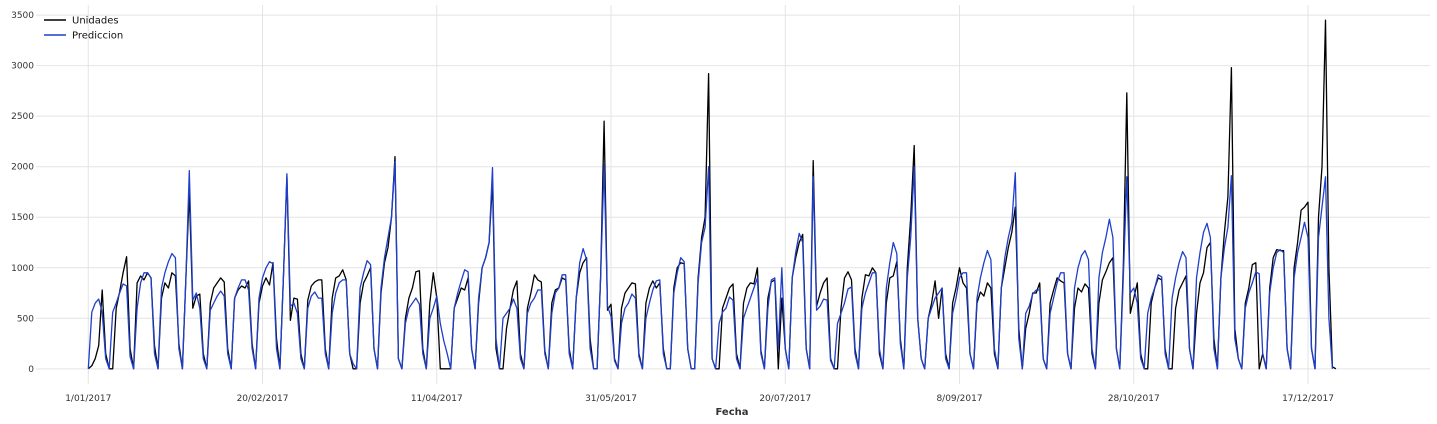 This screenshot has width=1437, height=424. I want to click on y-tick-label: 500, so click(25, 319).